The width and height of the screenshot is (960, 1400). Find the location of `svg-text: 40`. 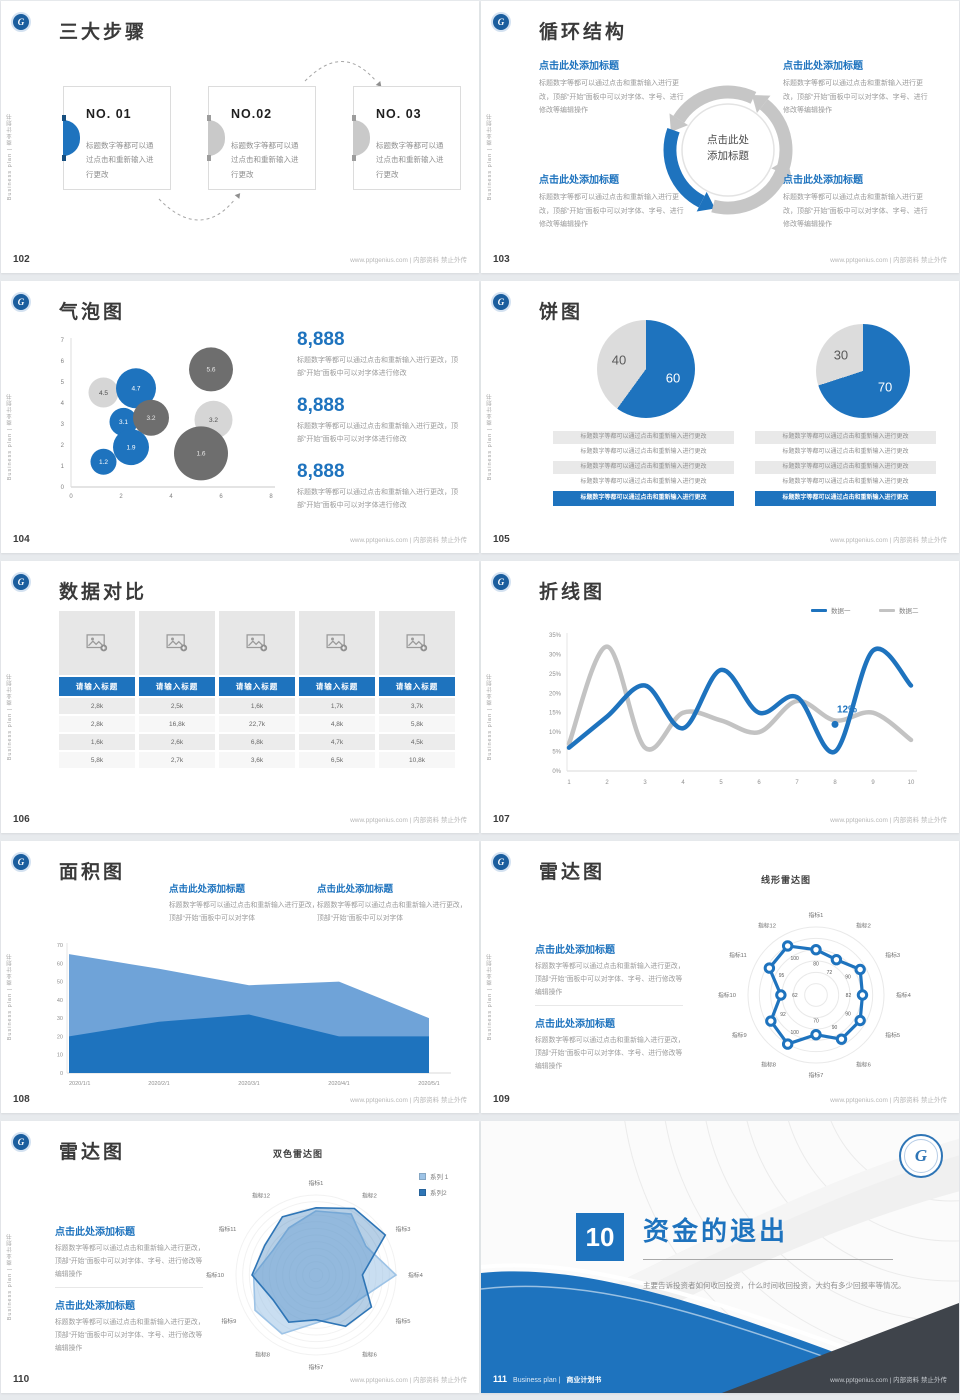

svg-text: 40 is located at coordinates (60, 1001).